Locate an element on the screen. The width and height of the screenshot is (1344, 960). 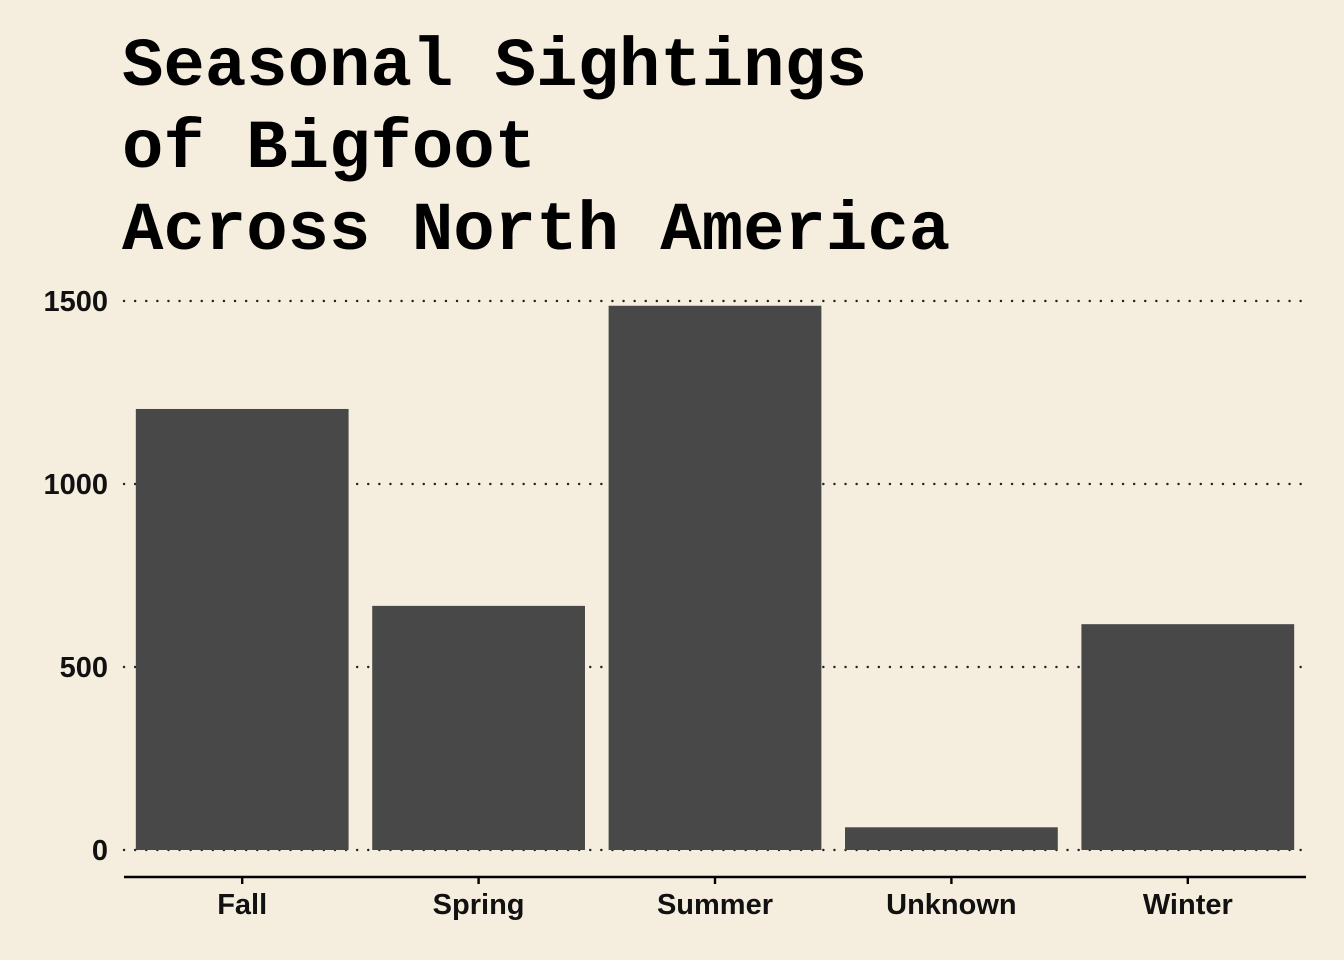
bar-summer is located at coordinates (715, 577).